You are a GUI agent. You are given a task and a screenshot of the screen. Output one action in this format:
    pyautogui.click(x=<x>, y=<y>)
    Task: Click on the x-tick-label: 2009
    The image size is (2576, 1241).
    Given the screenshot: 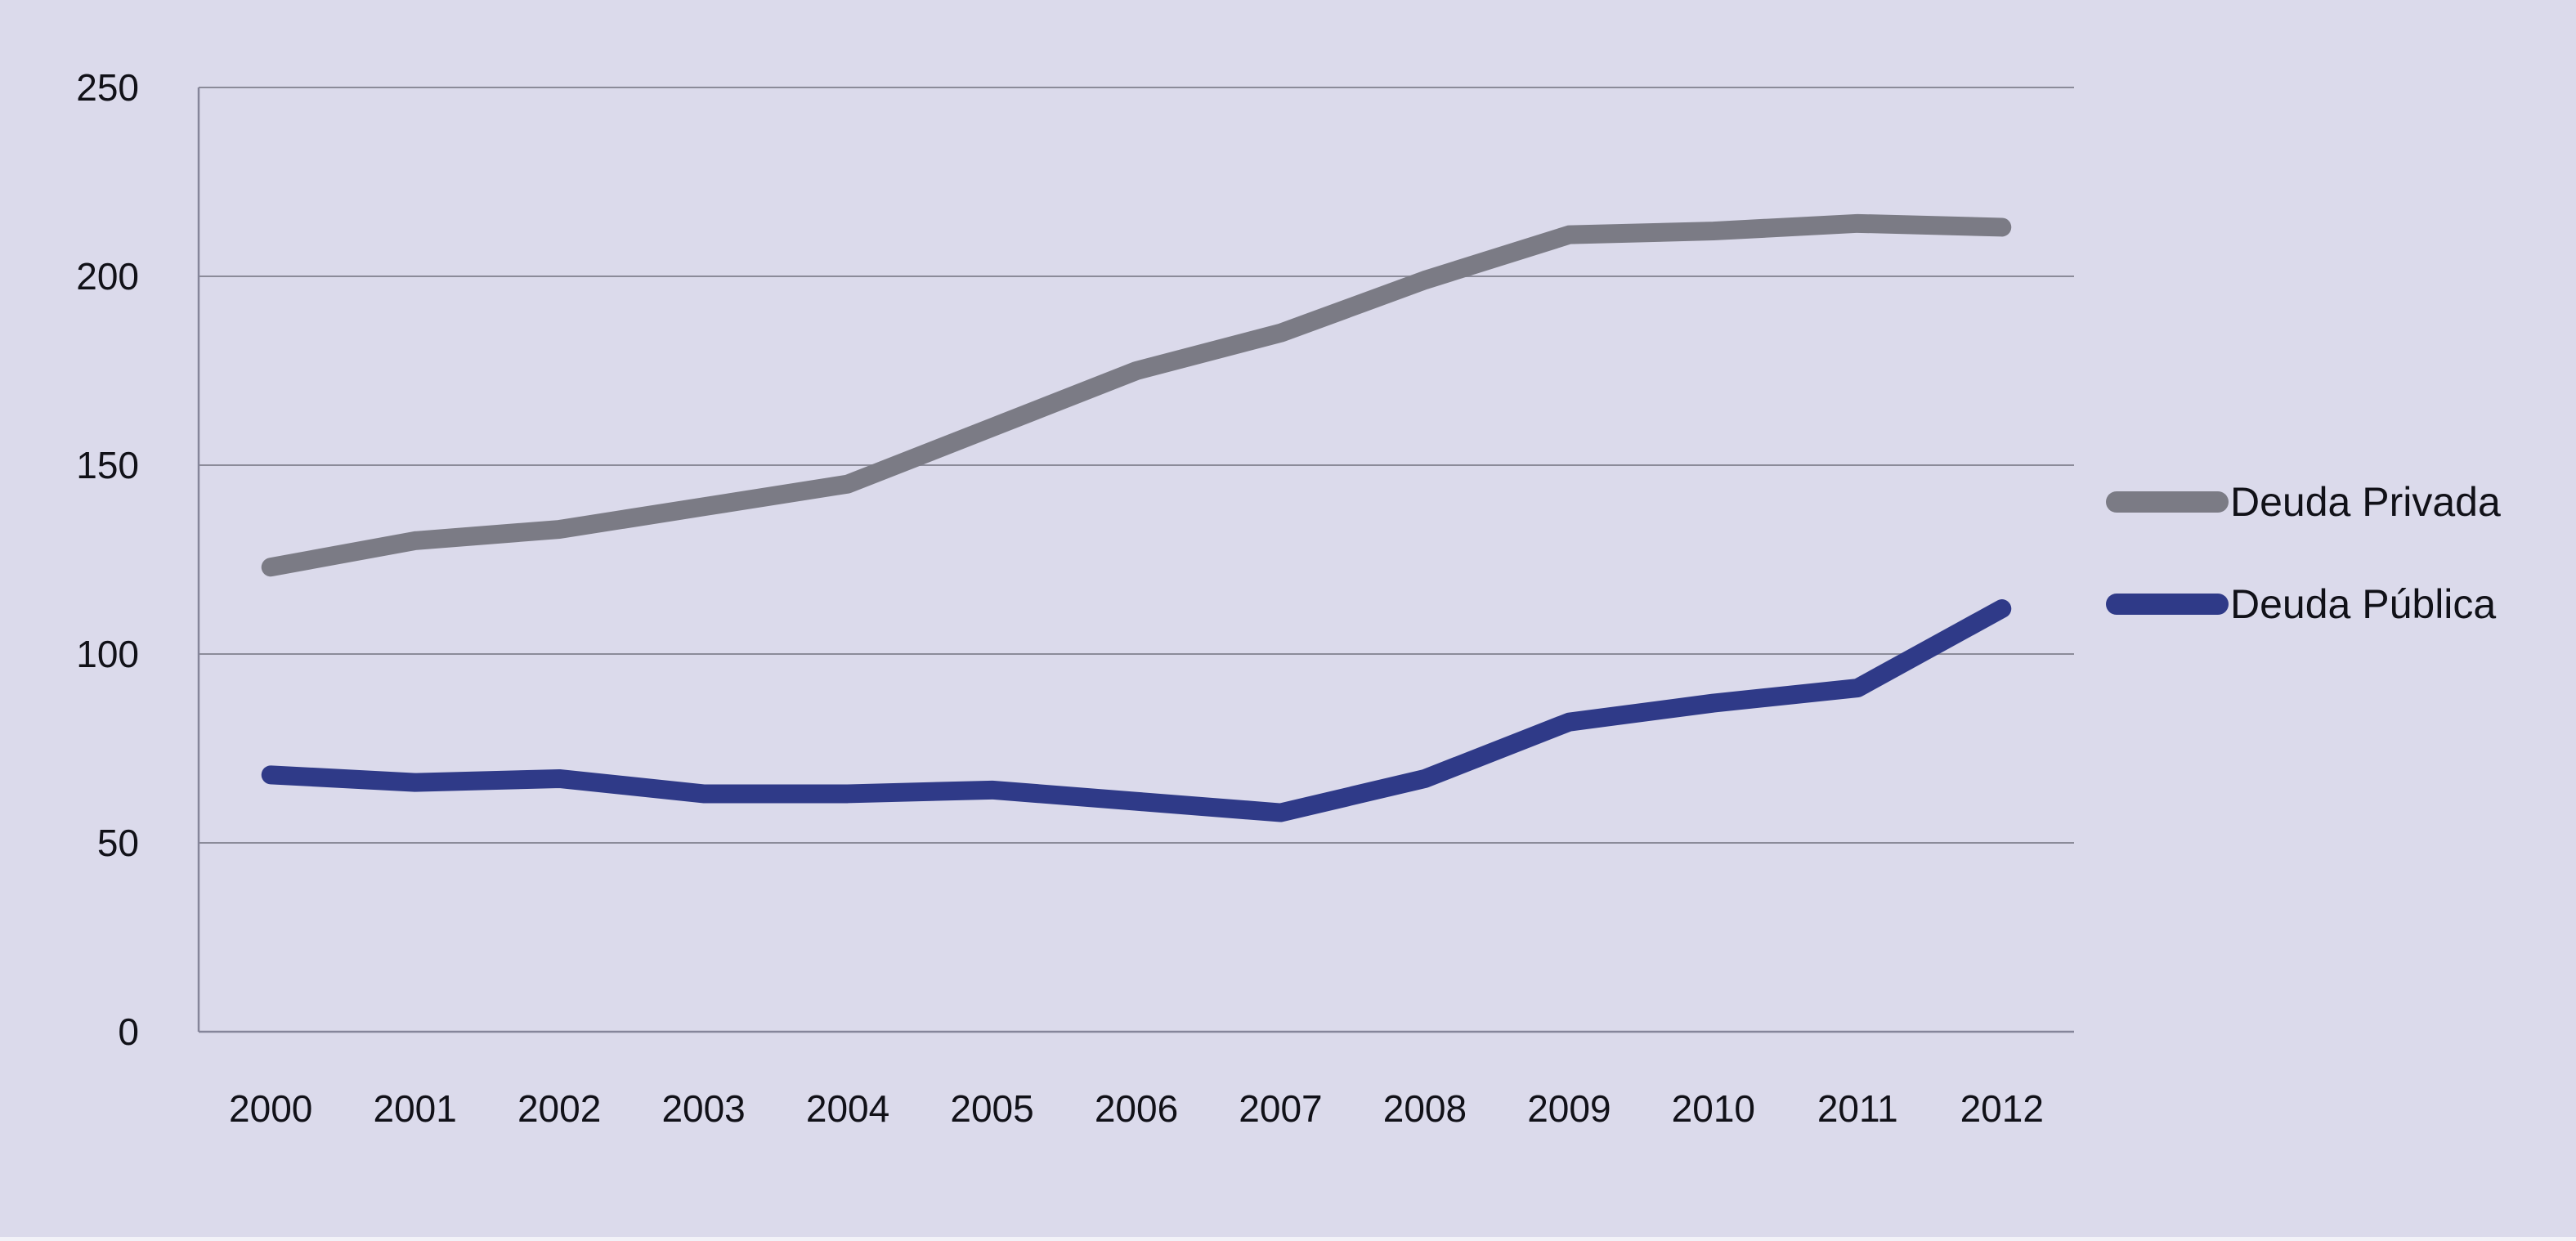 What is the action you would take?
    pyautogui.click(x=1569, y=1108)
    